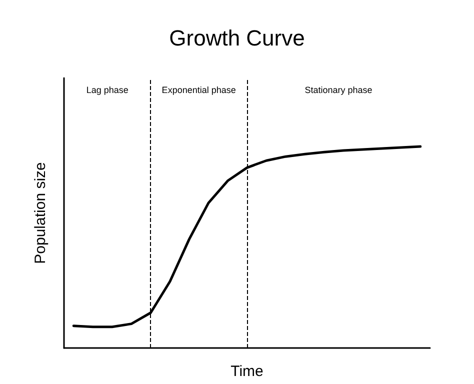  I want to click on chart-title: Growth Curve, so click(237, 38).